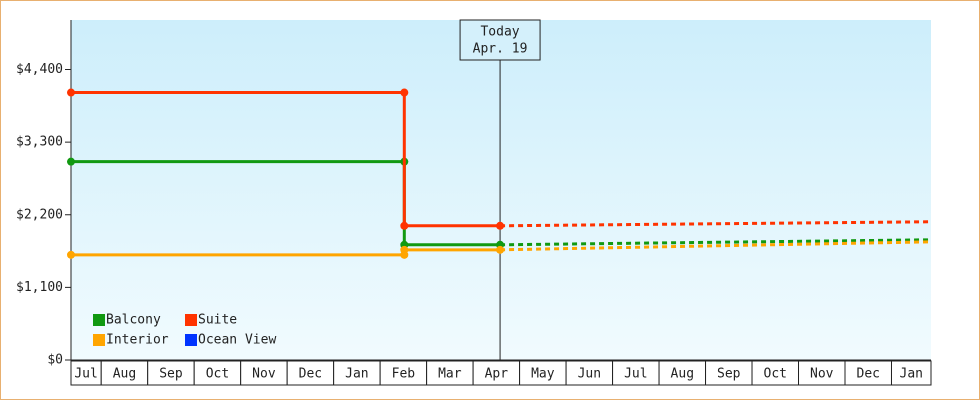 The image size is (980, 400). Describe the element at coordinates (450, 374) in the screenshot. I see `x-tick-label: Mar` at that location.